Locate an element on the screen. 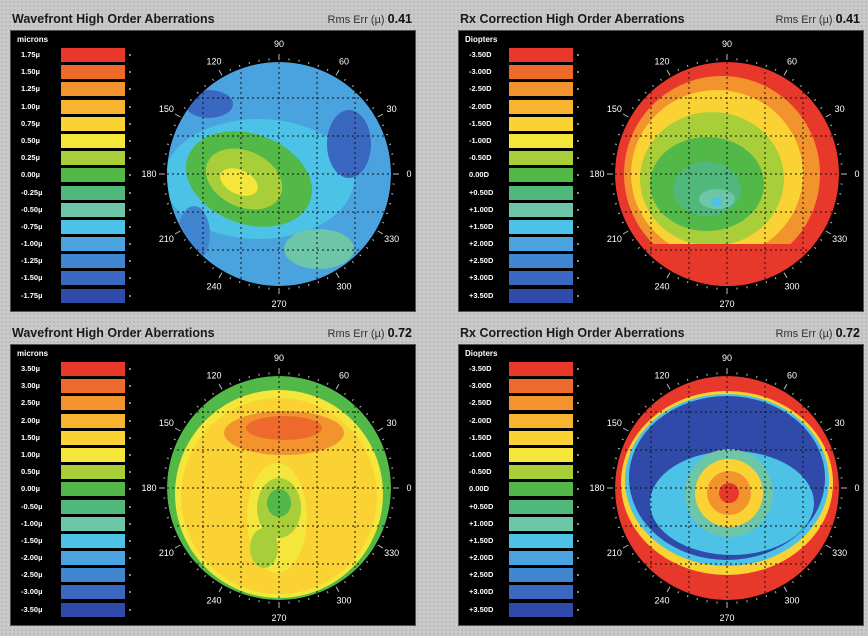 The image size is (868, 636). legend-value: -0.50µ is located at coordinates (32, 506).